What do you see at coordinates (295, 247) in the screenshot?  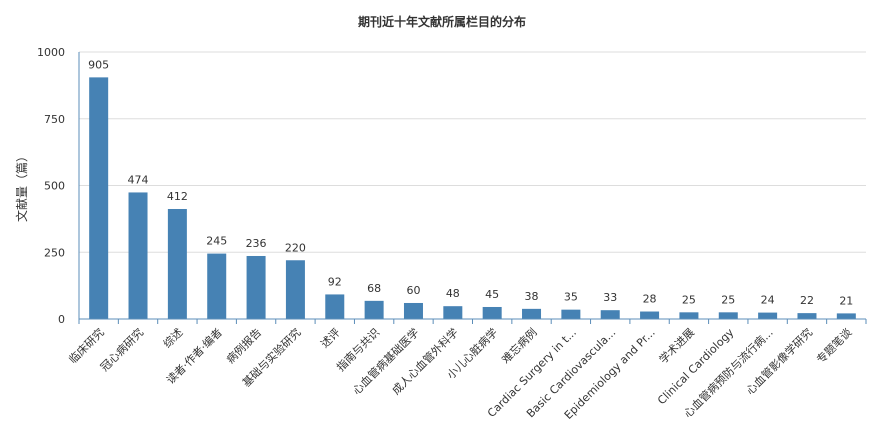 I see `data-label: 220` at bounding box center [295, 247].